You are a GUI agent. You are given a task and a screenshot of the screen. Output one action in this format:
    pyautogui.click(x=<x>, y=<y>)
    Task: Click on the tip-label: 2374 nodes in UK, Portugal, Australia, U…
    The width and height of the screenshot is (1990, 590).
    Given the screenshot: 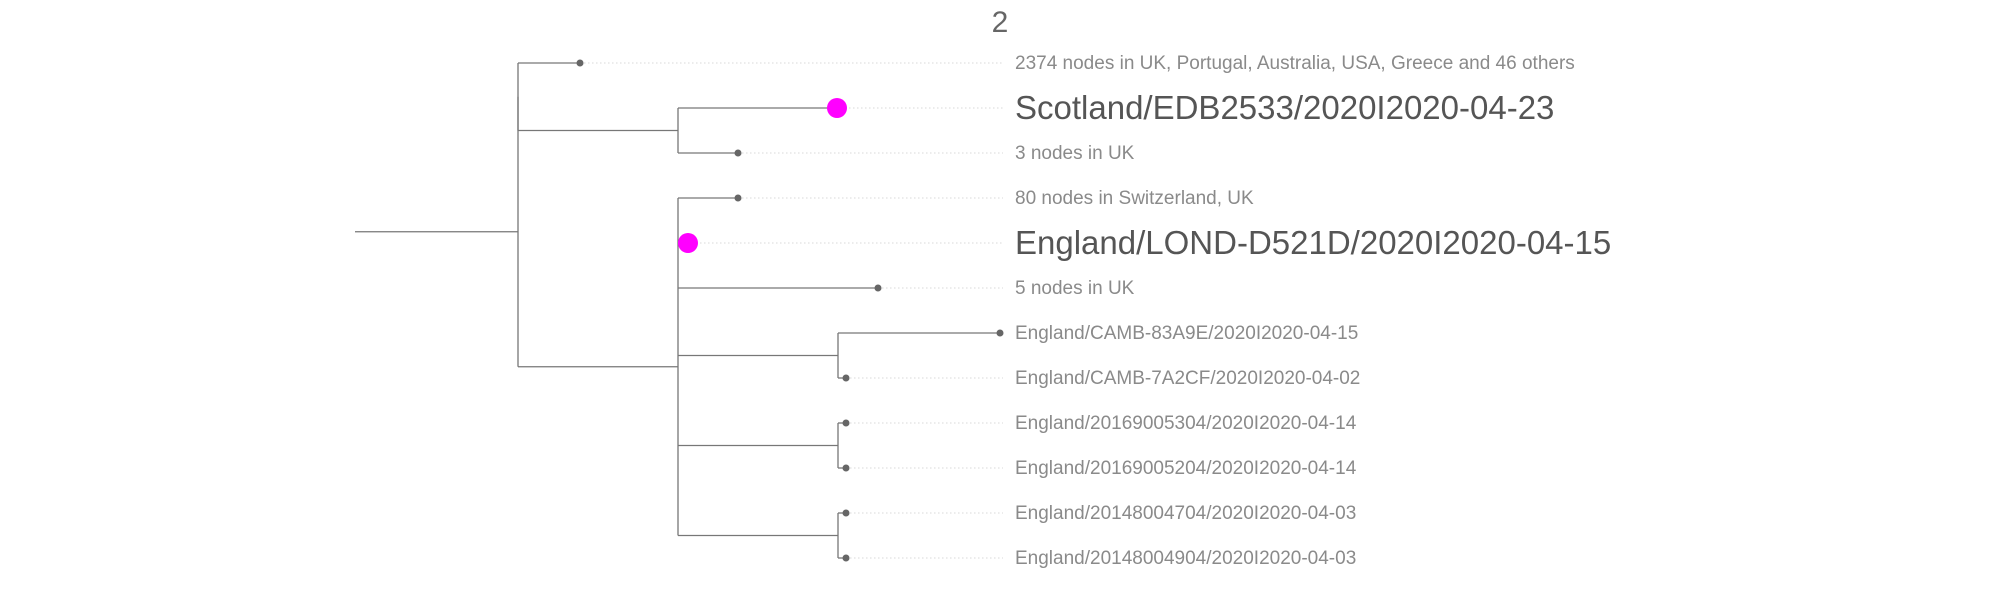 What is the action you would take?
    pyautogui.click(x=1295, y=63)
    